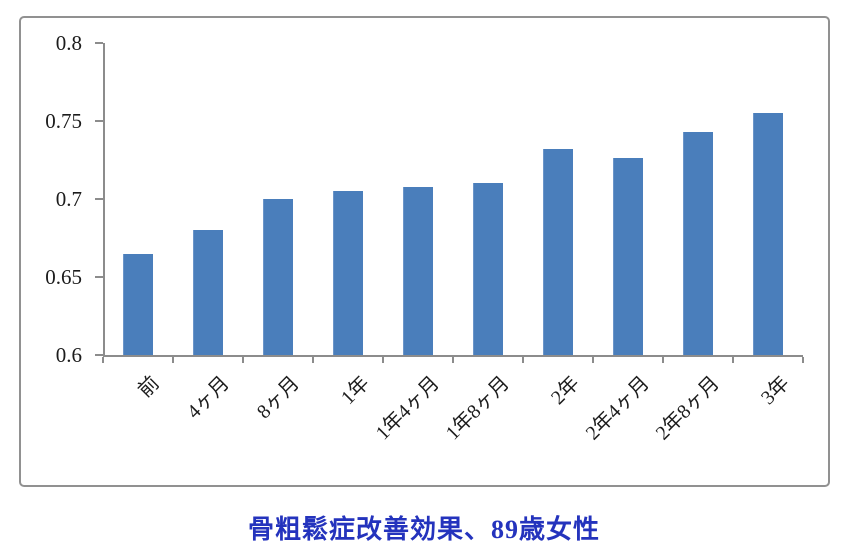  Describe the element at coordinates (278, 398) in the screenshot. I see `x-tick-label: 8ヶ月` at that location.